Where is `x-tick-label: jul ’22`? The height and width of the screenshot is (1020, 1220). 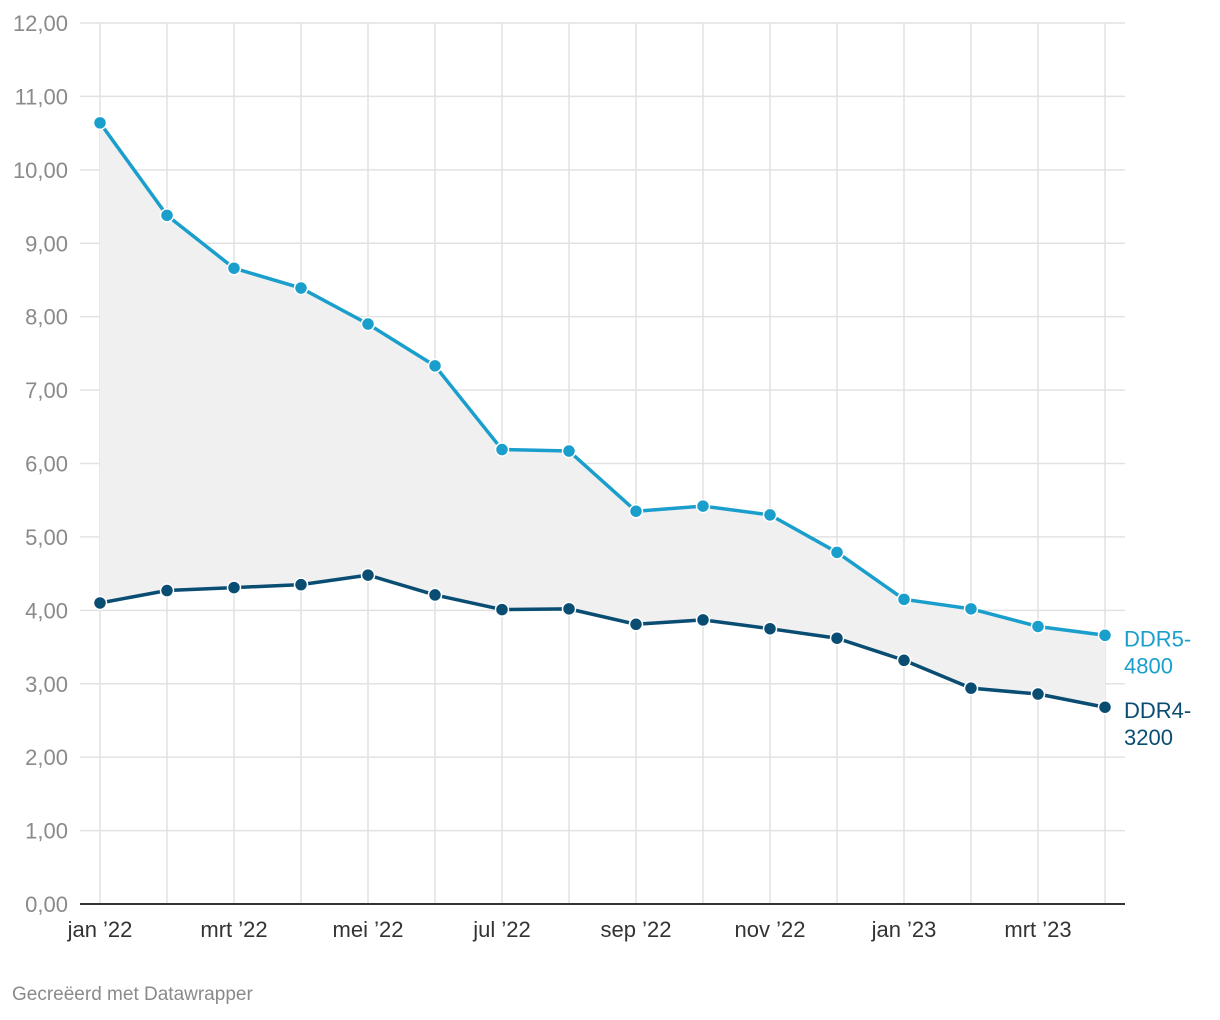
x-tick-label: jul ’22 is located at coordinates (501, 929).